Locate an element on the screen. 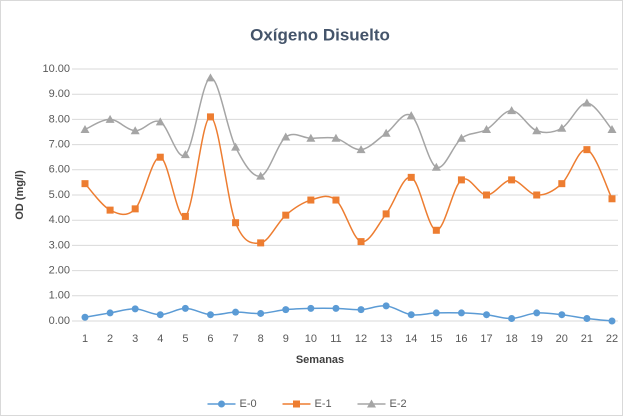  x-tick-label: 22 is located at coordinates (612, 339).